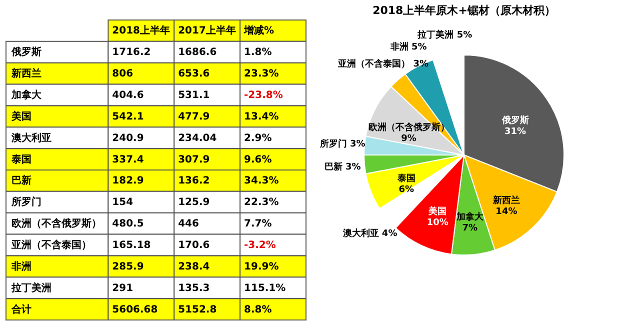 This screenshot has width=620, height=321. What do you see at coordinates (258, 160) in the screenshot?
I see `data-label: 9.6%` at bounding box center [258, 160].